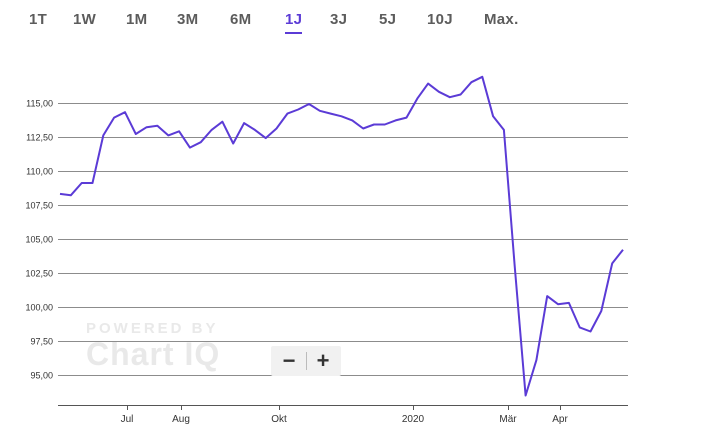 Image resolution: width=712 pixels, height=443 pixels. What do you see at coordinates (501, 19) in the screenshot?
I see `tab-max: Max.` at bounding box center [501, 19].